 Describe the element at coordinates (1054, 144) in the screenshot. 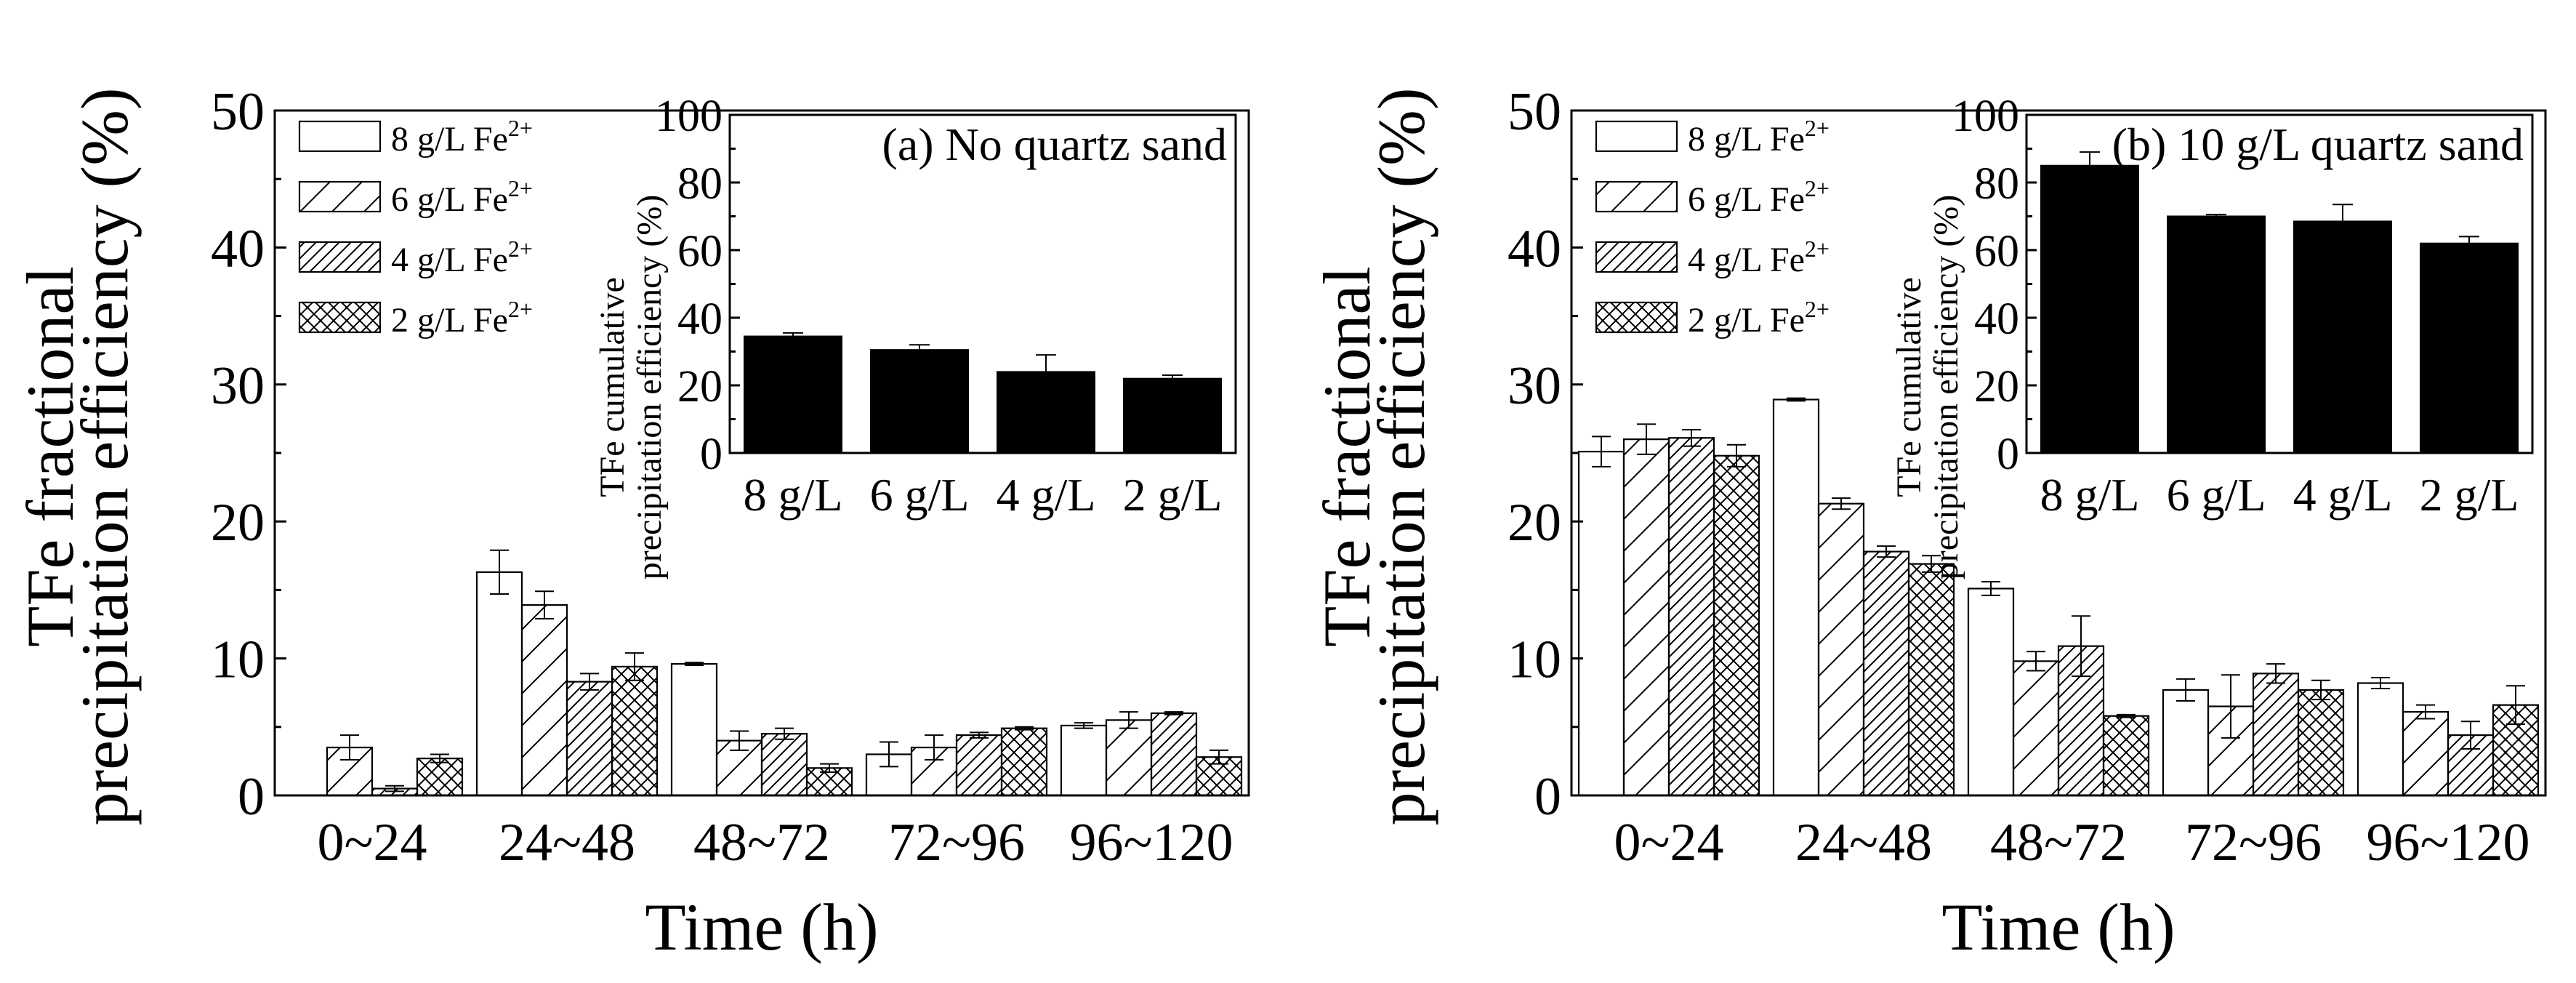

I see `panel-label: (a) No quartz sand` at that location.